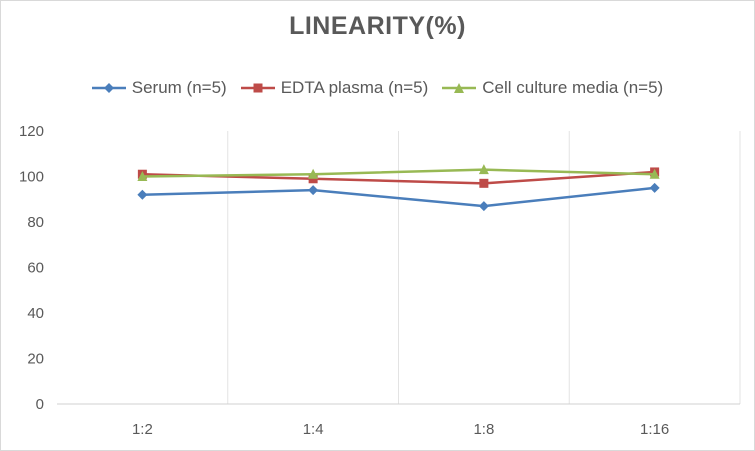  I want to click on y-tick-label: 20, so click(35, 359).